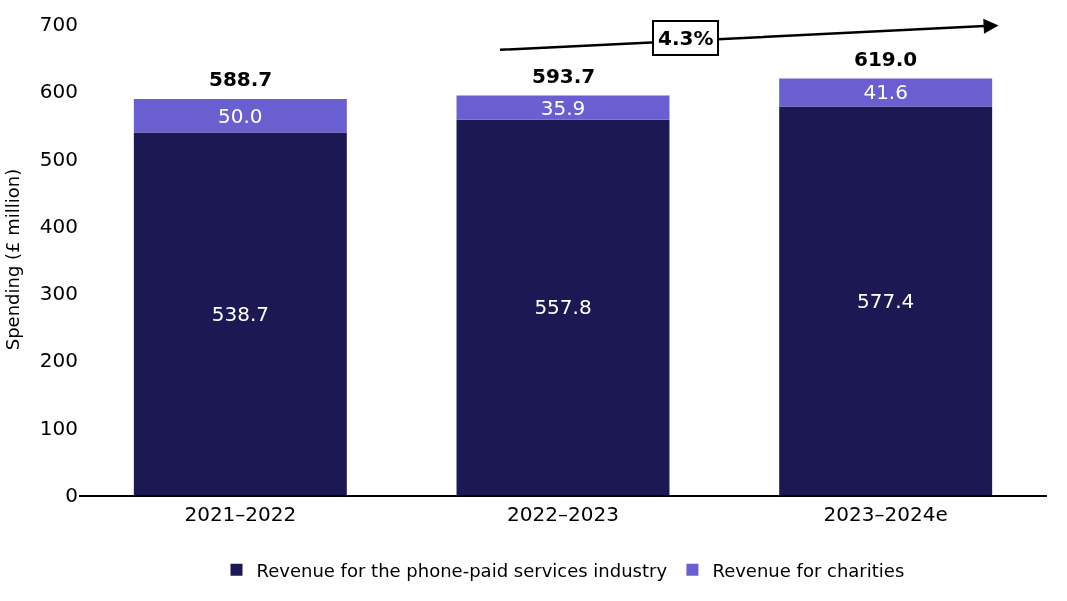  Describe the element at coordinates (240, 513) in the screenshot. I see `x-tick-label: 2021–2022` at that location.